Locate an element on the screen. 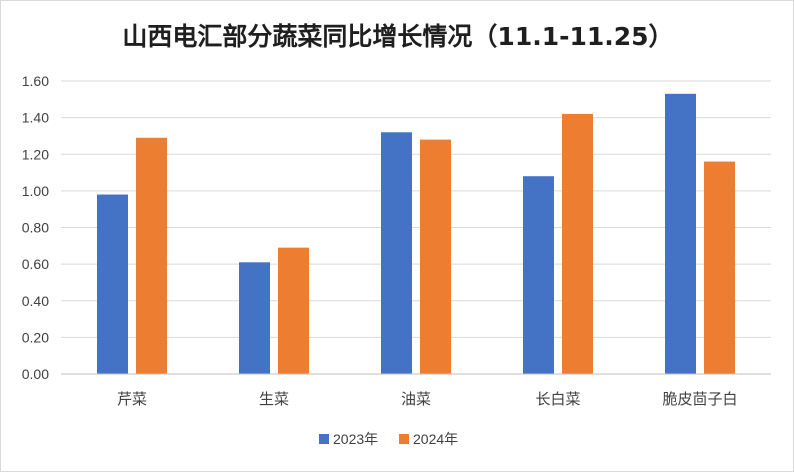 The height and width of the screenshot is (473, 794). x-category-label: 脆皮茴子白 is located at coordinates (699, 399).